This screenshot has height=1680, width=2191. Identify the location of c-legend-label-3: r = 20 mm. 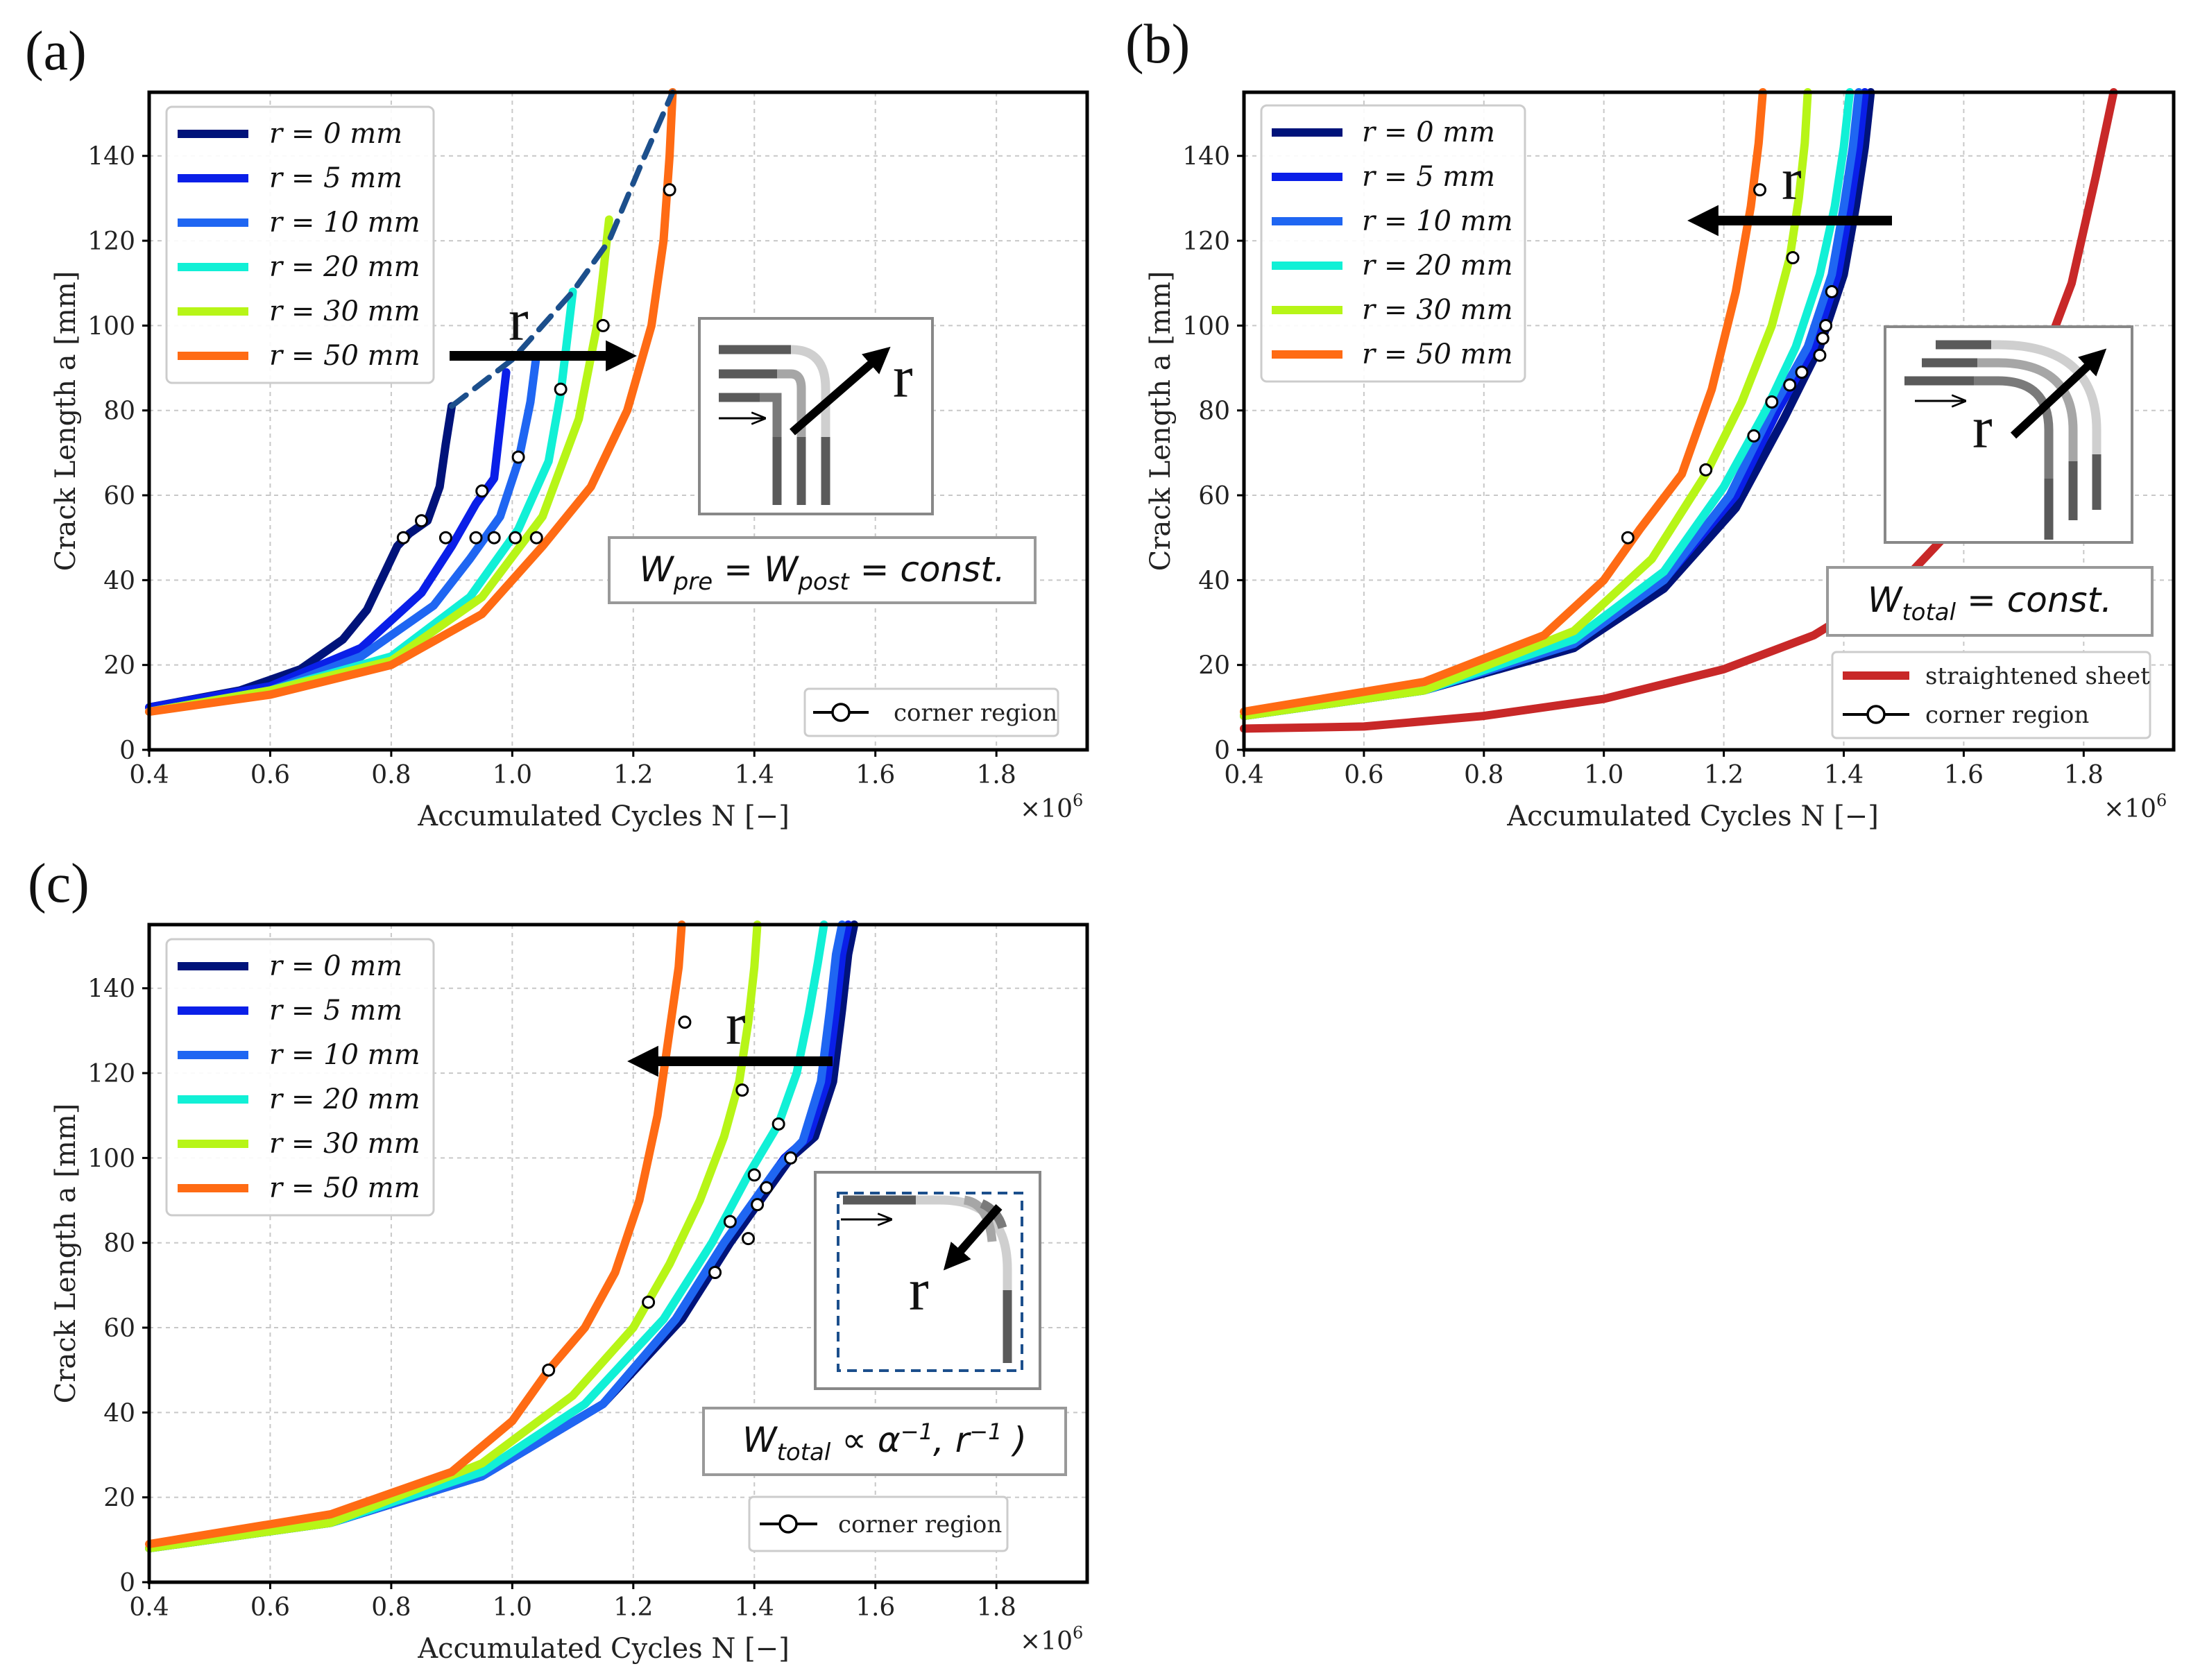
(344, 1099).